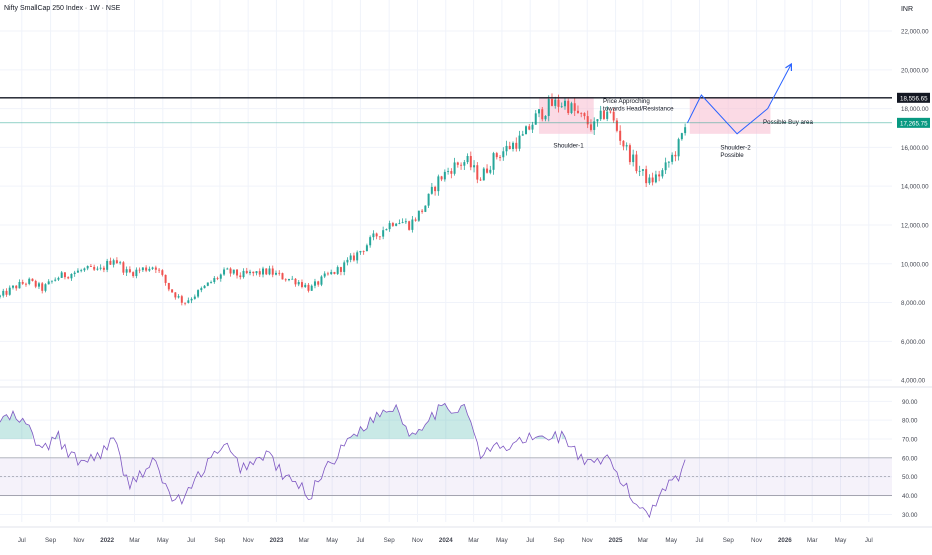 The width and height of the screenshot is (932, 555). What do you see at coordinates (62, 8) in the screenshot?
I see `chart-title: Nifty SmallCap 250 Index · 1W · NSE` at bounding box center [62, 8].